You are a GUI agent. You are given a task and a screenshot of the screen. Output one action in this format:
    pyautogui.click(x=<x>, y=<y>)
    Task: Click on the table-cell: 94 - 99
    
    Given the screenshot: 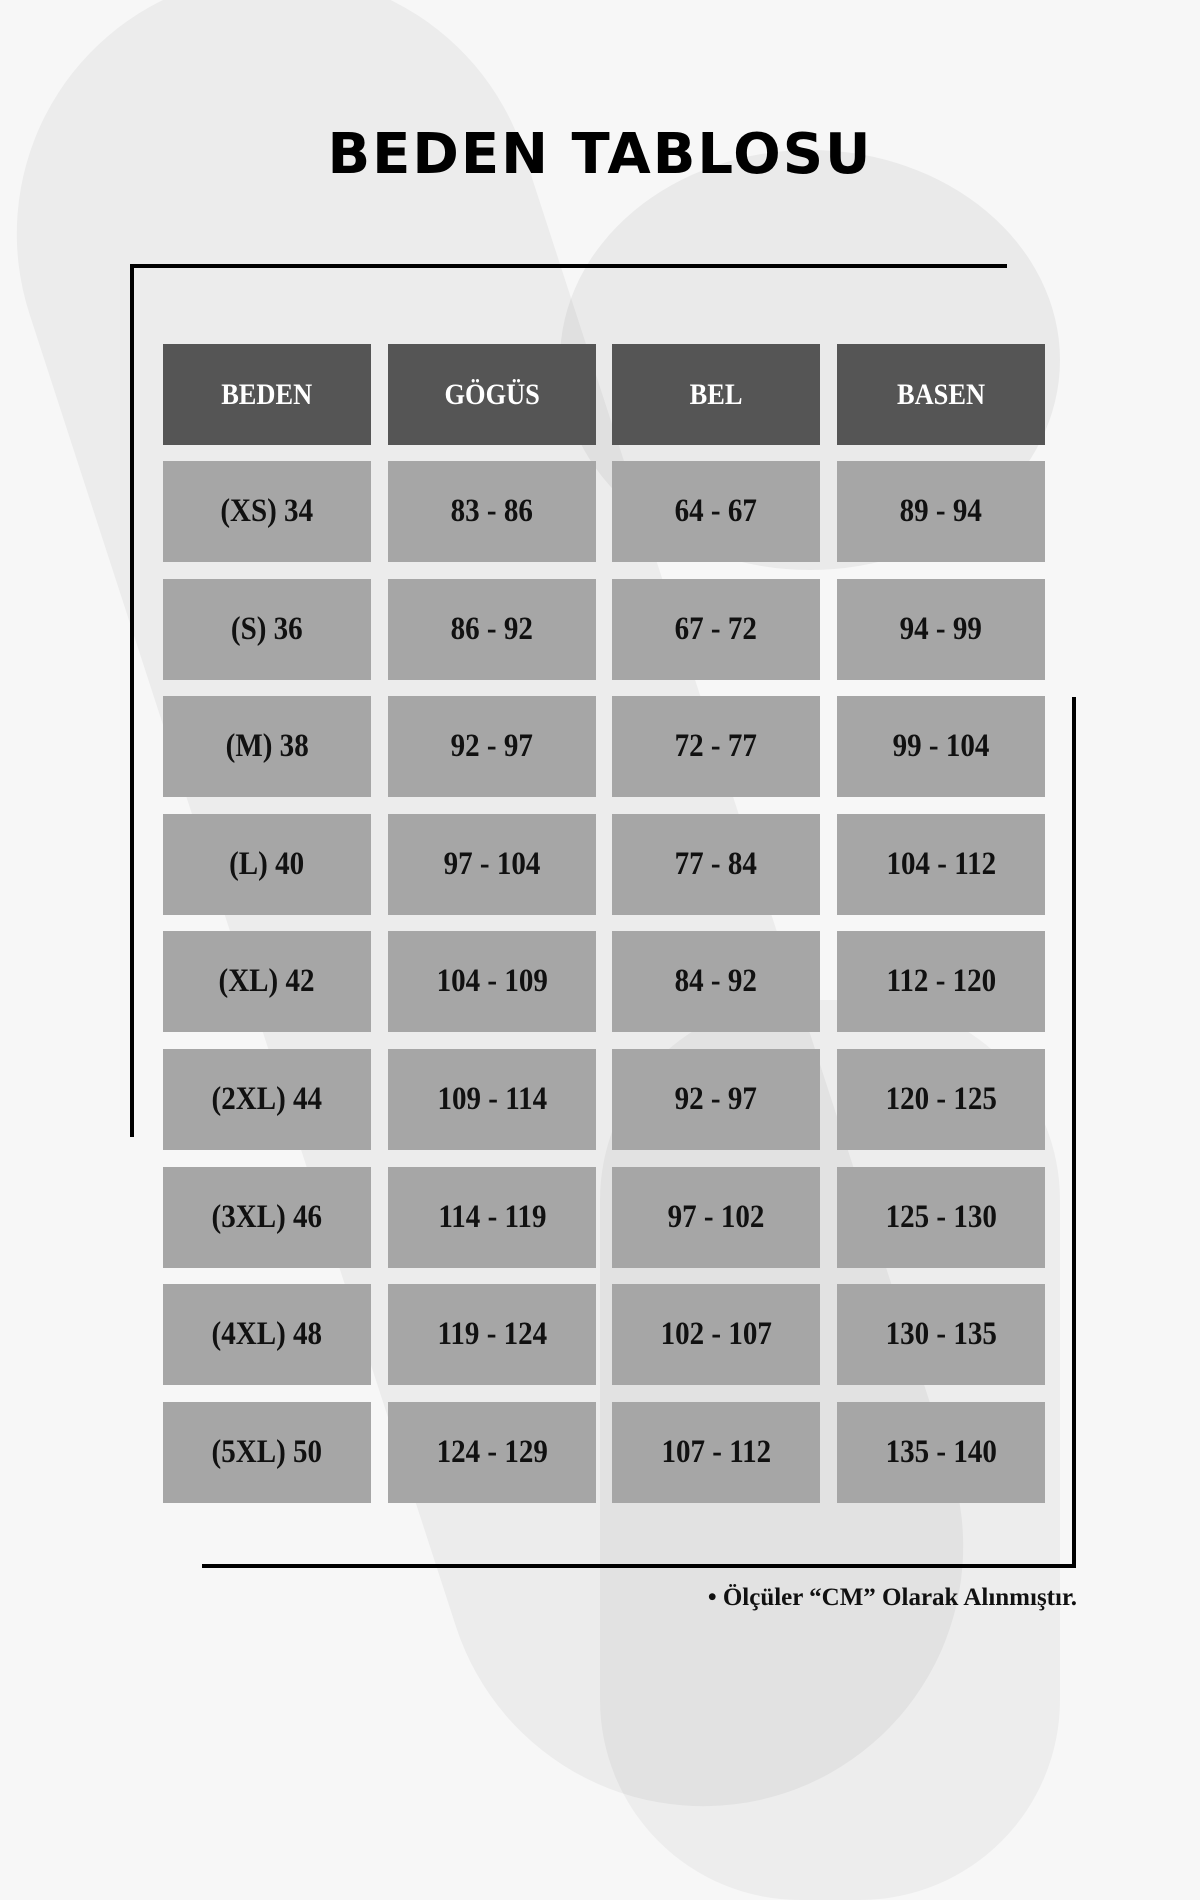 What is the action you would take?
    pyautogui.click(x=941, y=629)
    